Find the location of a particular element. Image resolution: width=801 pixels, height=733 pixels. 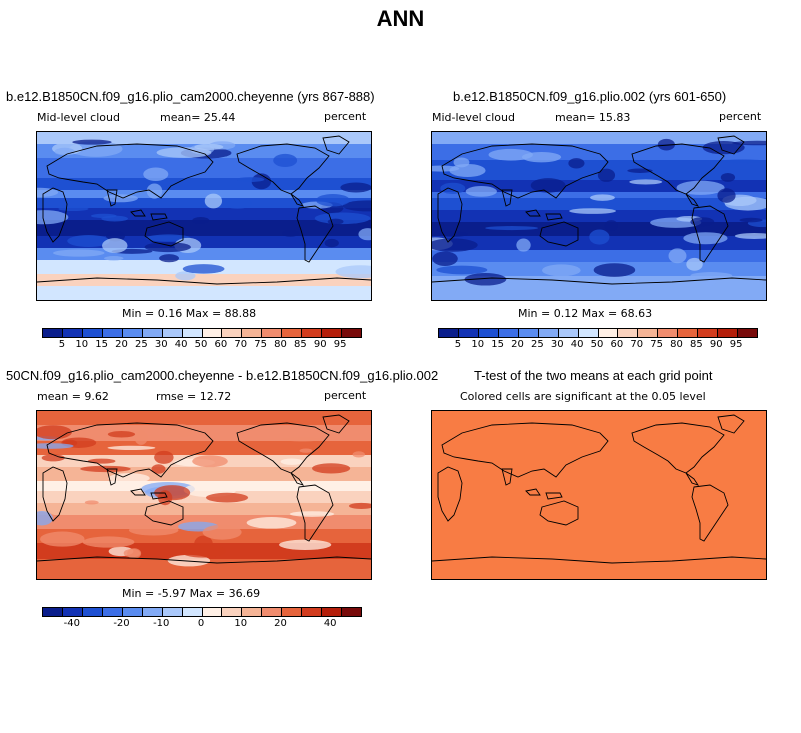

panel-1-minmax: Min = 0.16 Max = 88.88 is located at coordinates (189, 313).